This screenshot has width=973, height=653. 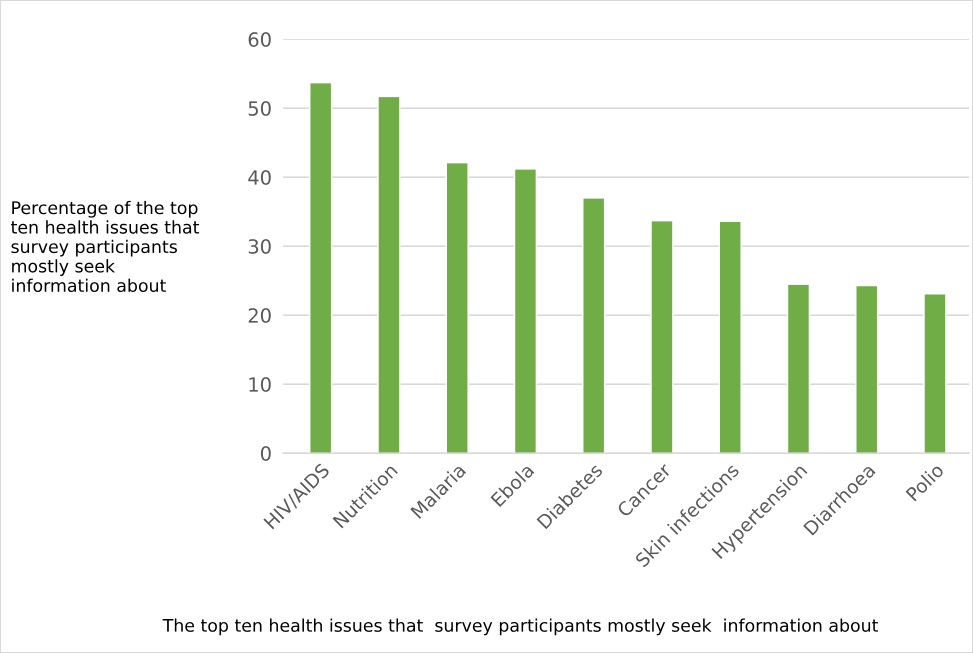 I want to click on x-axis-title: The top ten health issues that survey participants mostly seek information about, so click(x=520, y=627).